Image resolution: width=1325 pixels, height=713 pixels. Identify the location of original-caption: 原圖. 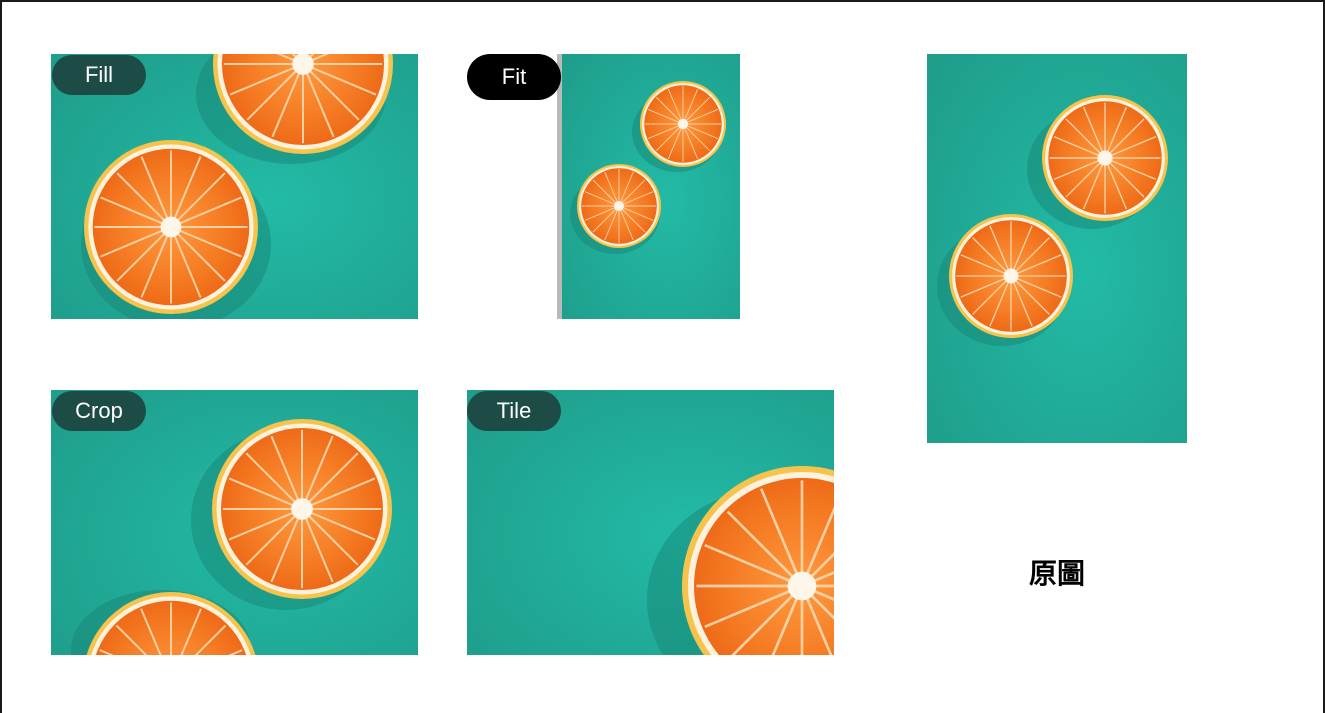
(1056, 573).